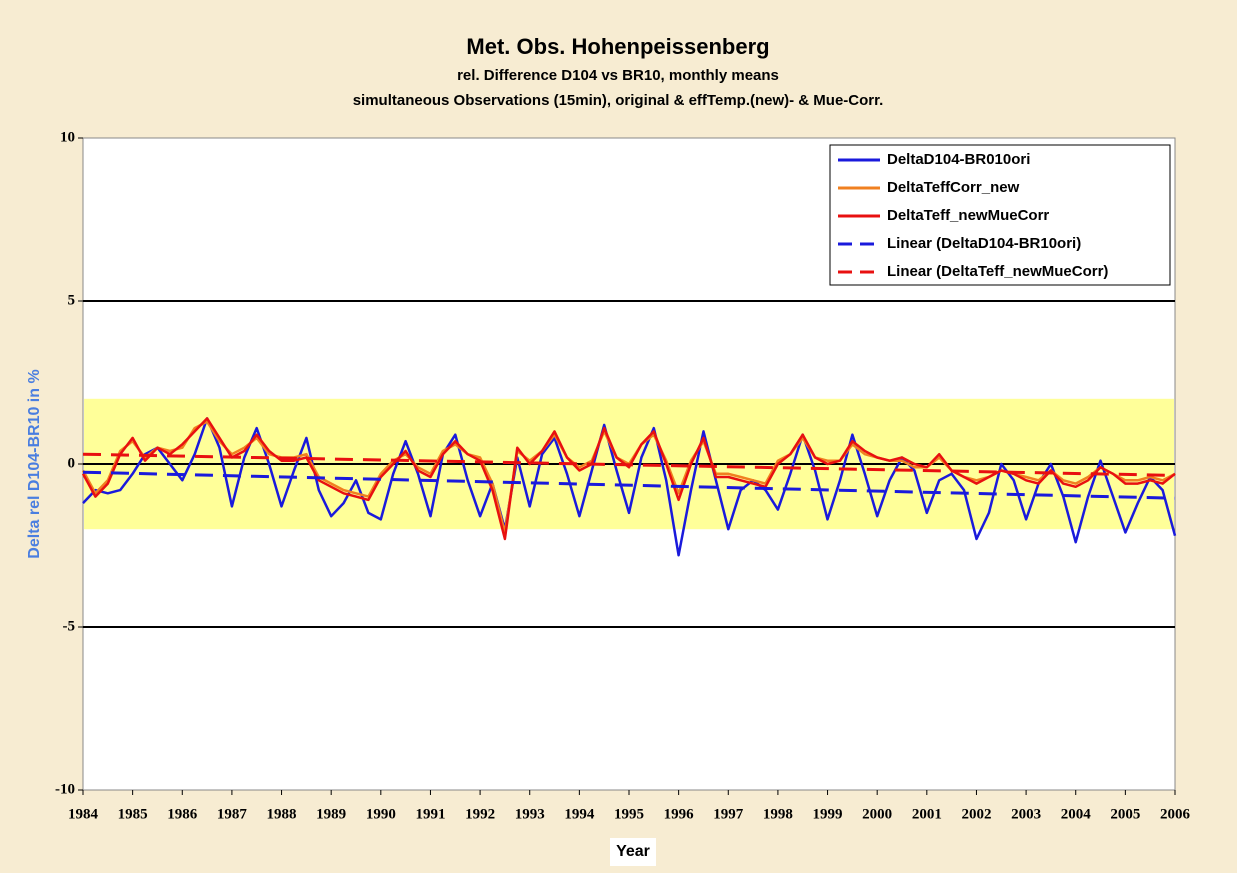 This screenshot has height=873, width=1237. I want to click on x-tick-label: 1992, so click(480, 814).